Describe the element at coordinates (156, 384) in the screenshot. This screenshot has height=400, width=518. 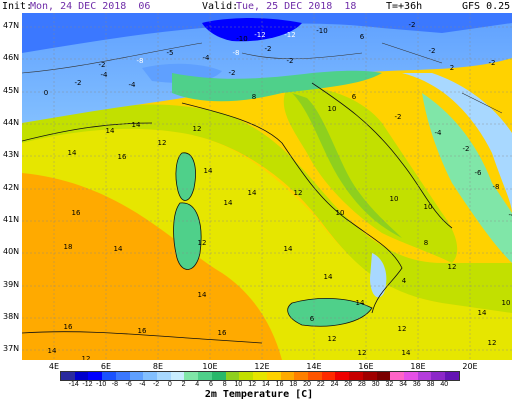
I see `colorbar-tick-label: -2` at that location.